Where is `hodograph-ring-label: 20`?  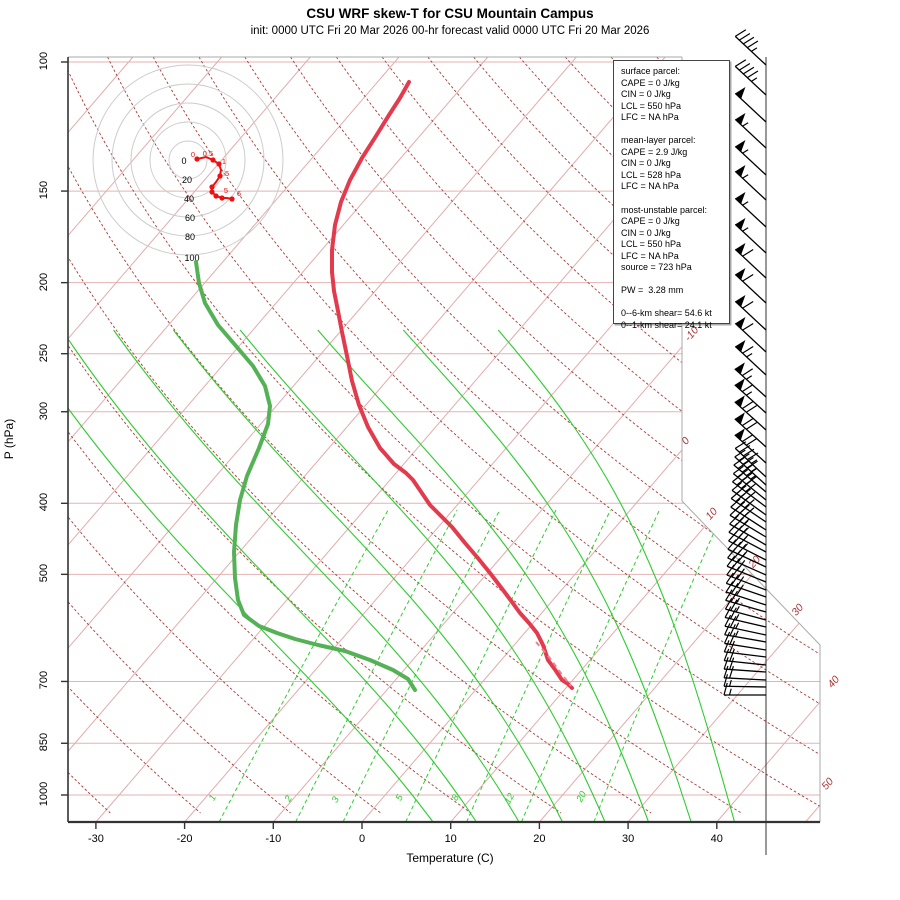
hodograph-ring-label: 20 is located at coordinates (187, 180).